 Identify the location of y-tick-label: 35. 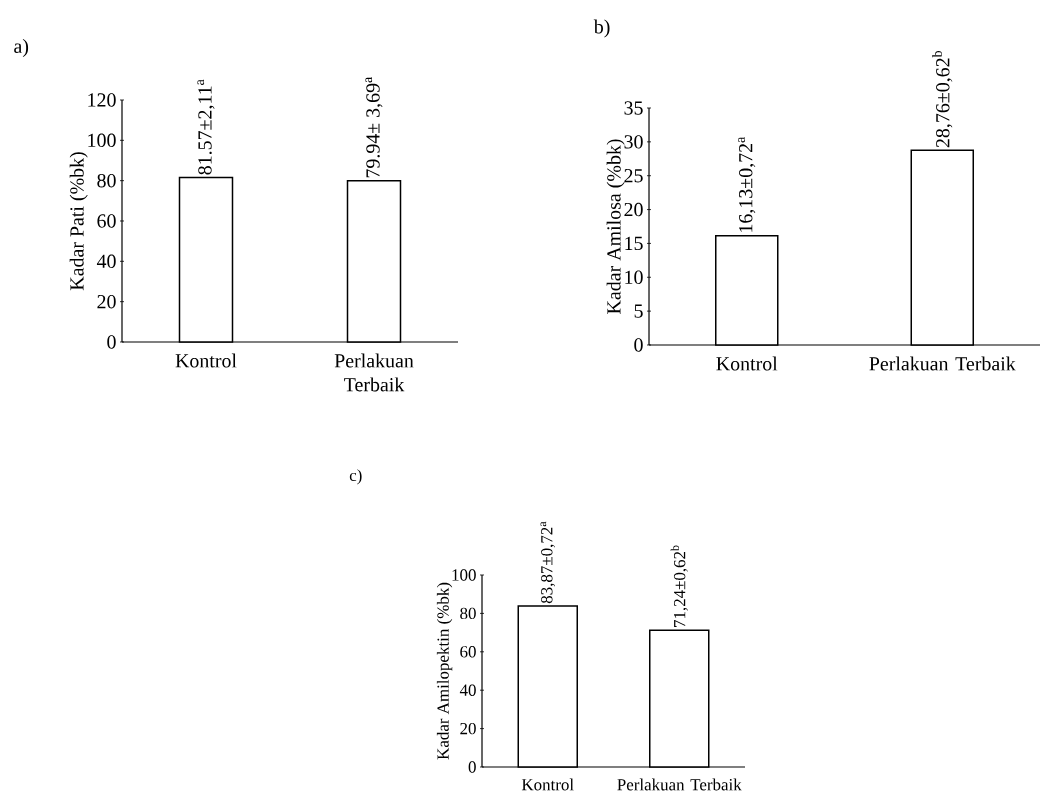
(633, 108).